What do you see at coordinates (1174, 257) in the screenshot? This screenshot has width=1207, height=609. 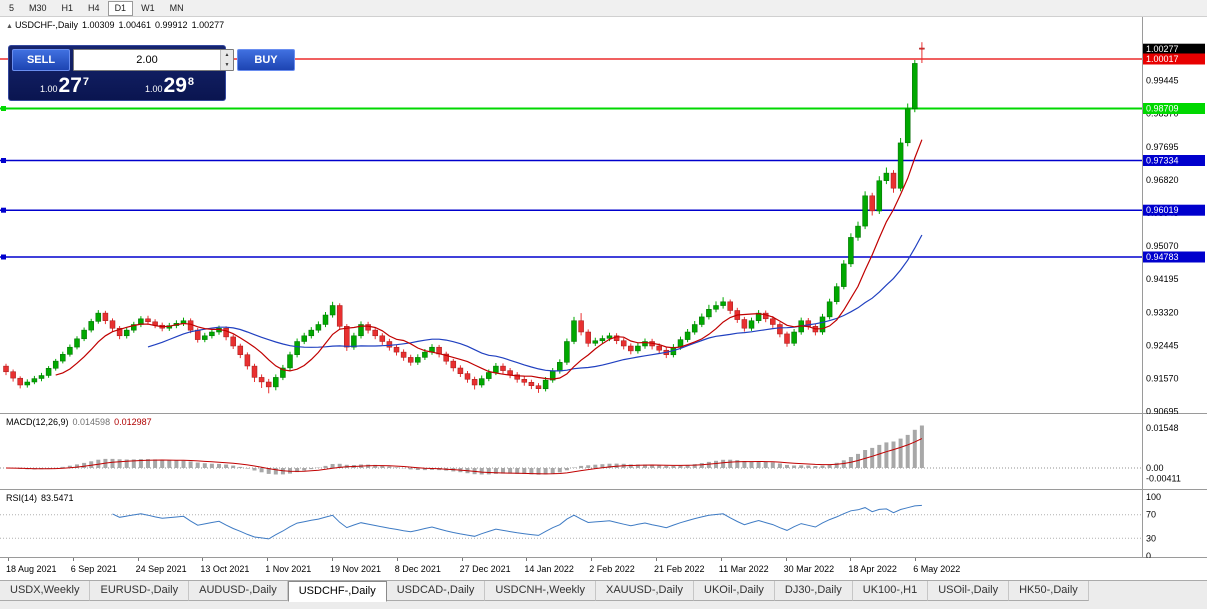 I see `line-price-box: 0.94783` at bounding box center [1174, 257].